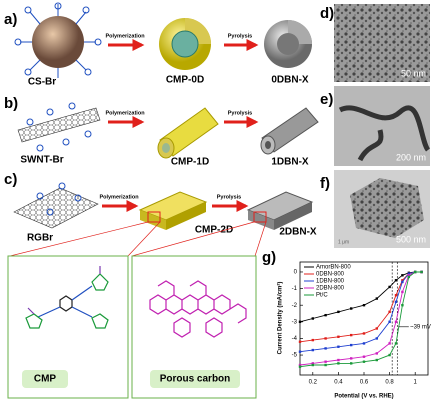 This screenshot has height=403, width=432. I want to click on tem-feature, so click(384, 133).